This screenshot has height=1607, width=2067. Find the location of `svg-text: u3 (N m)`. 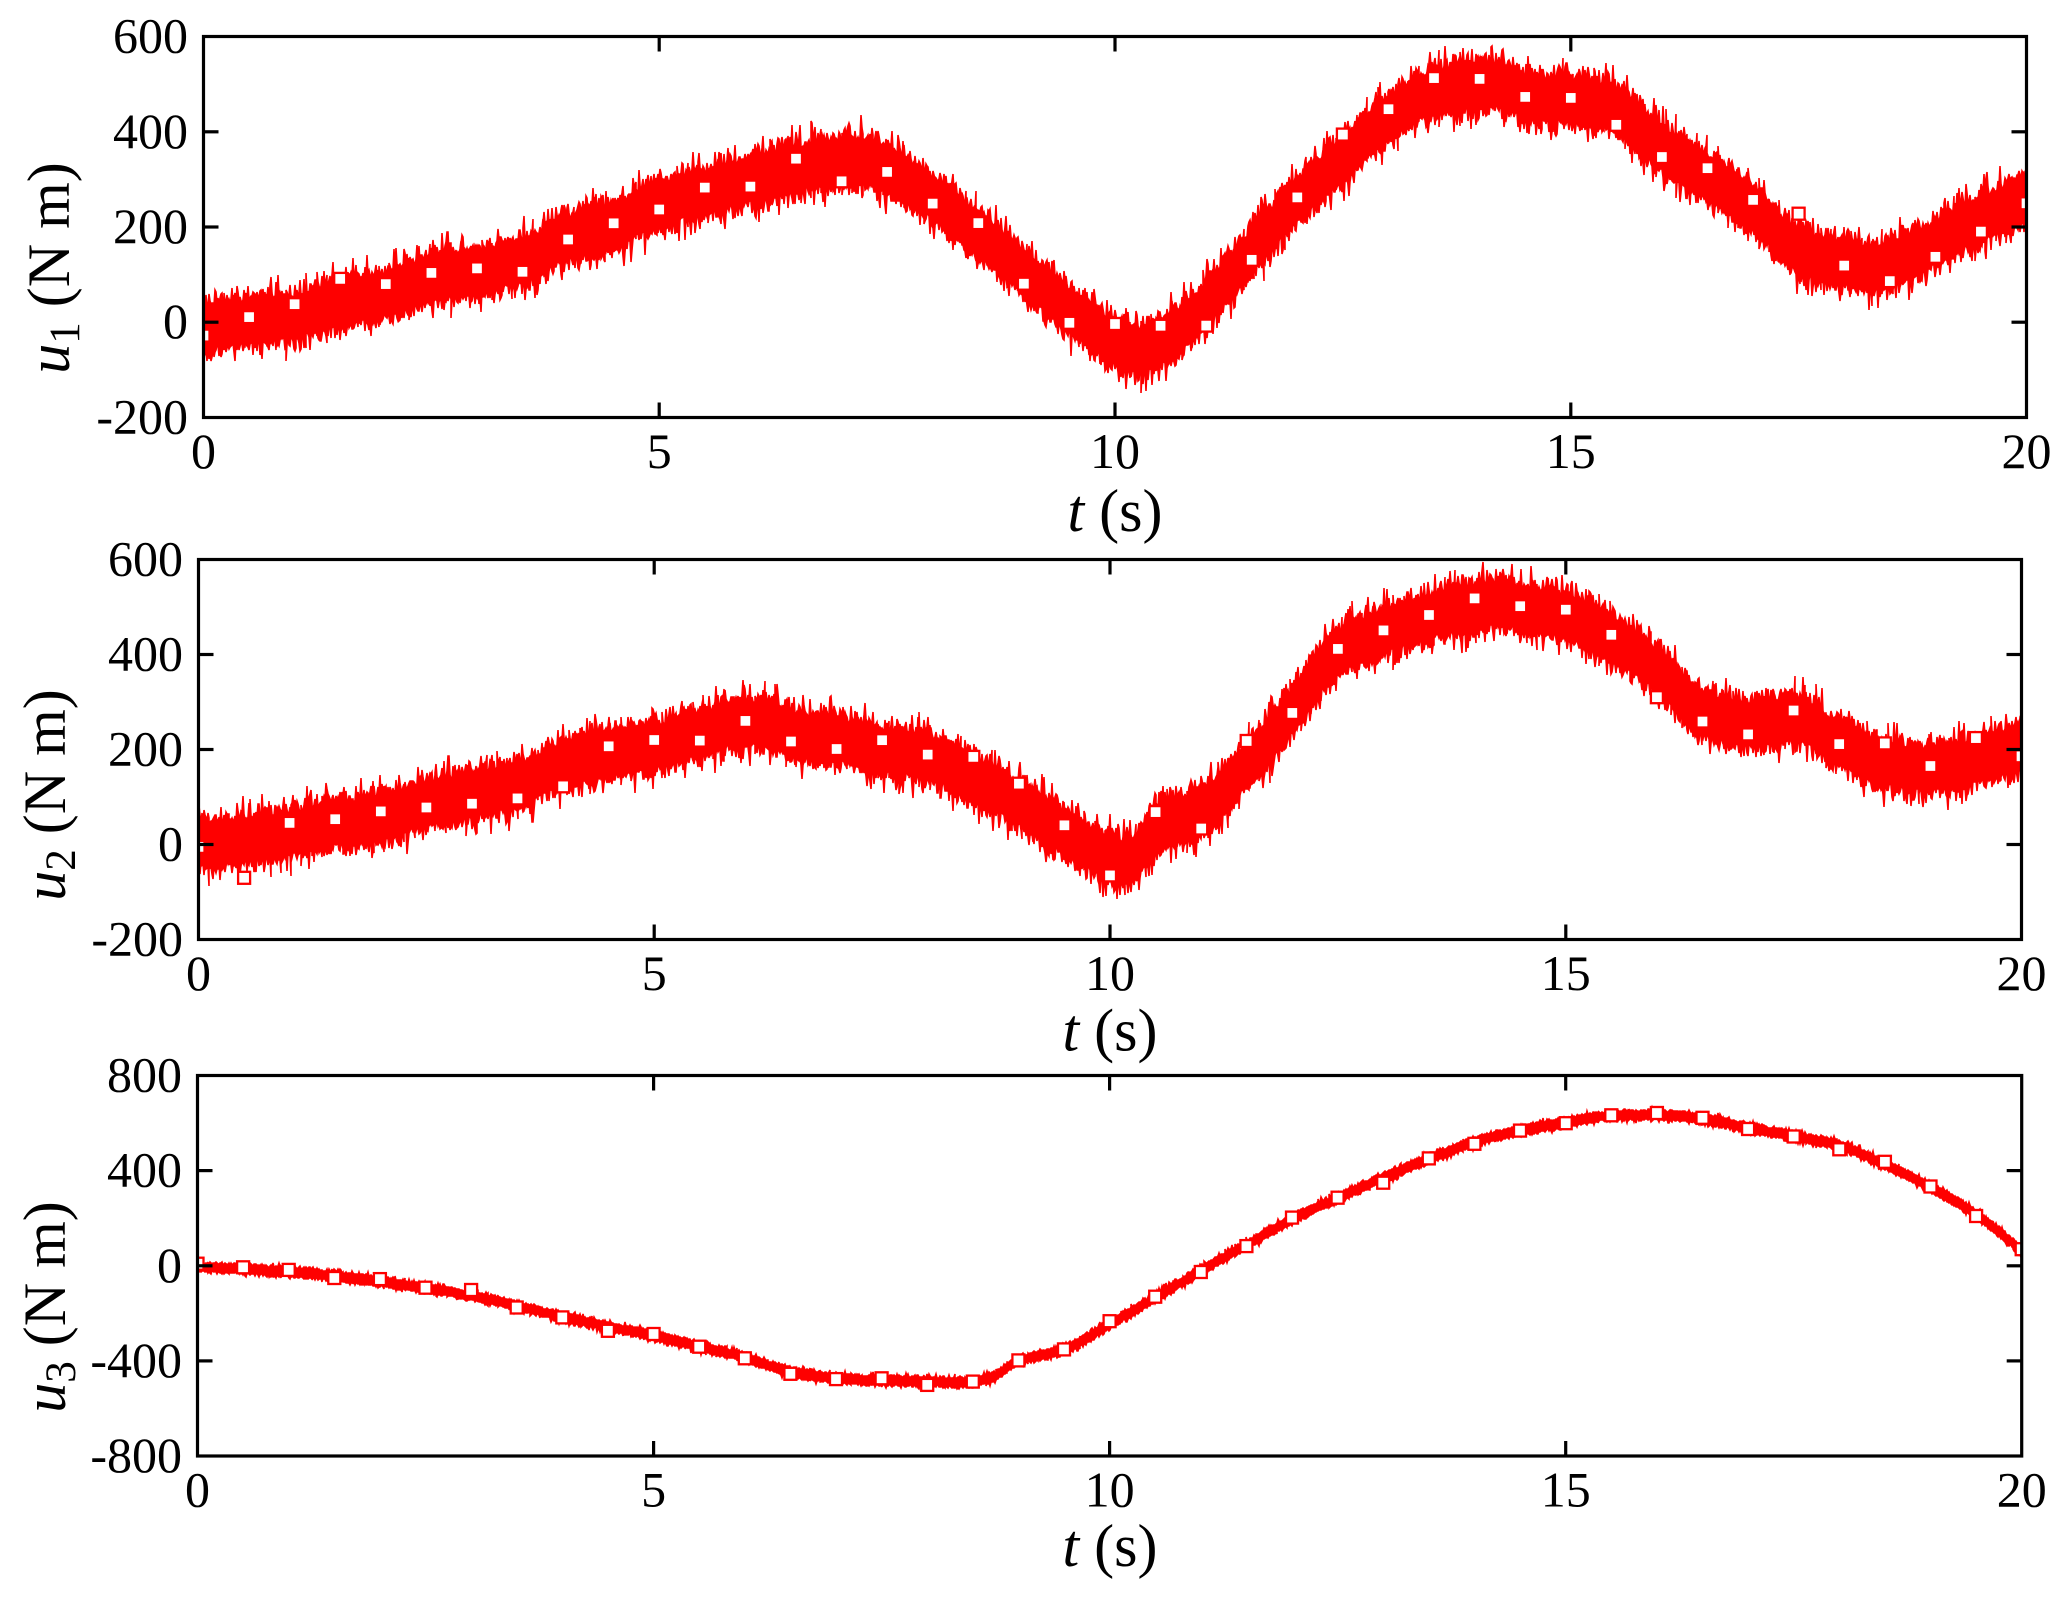

svg-text: u3 (N m) is located at coordinates (48, 1306).